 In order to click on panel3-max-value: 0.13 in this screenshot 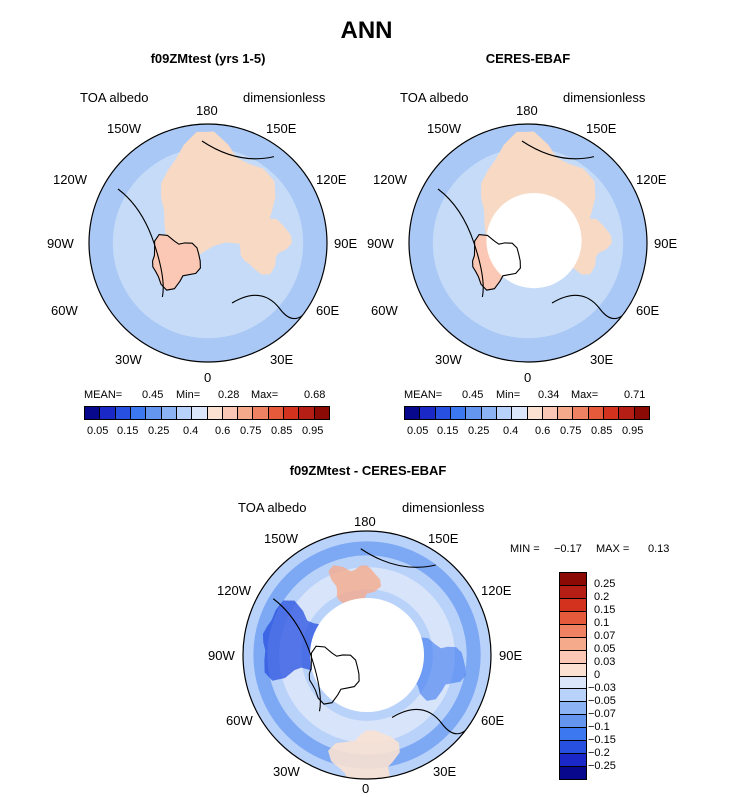, I will do `click(659, 549)`.